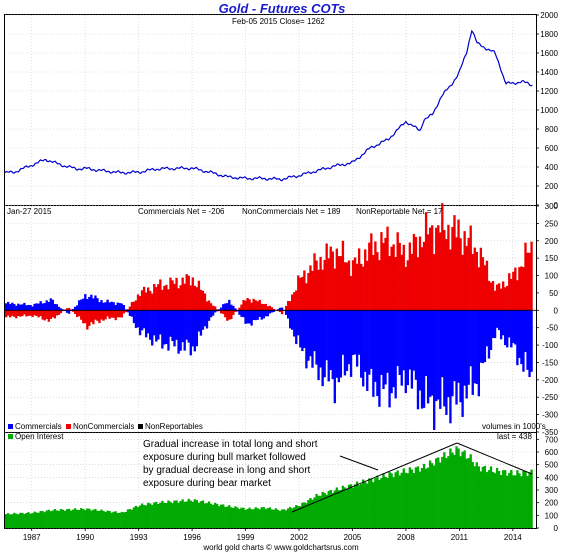 The width and height of the screenshot is (563, 556). Describe the element at coordinates (139, 537) in the screenshot. I see `x-tick-label: 1993` at that location.